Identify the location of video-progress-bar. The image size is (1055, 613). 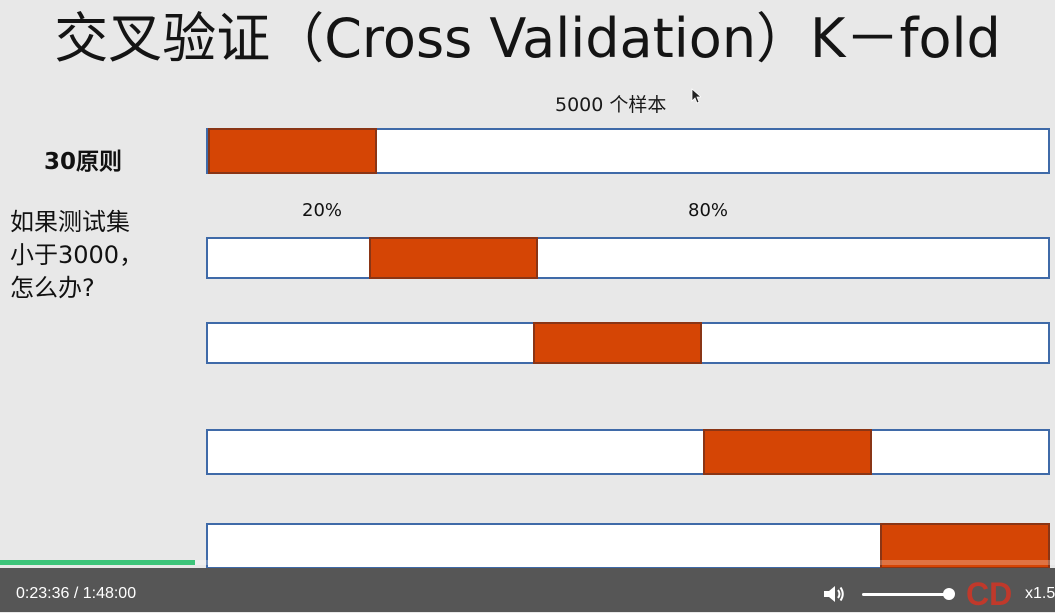
(527, 562).